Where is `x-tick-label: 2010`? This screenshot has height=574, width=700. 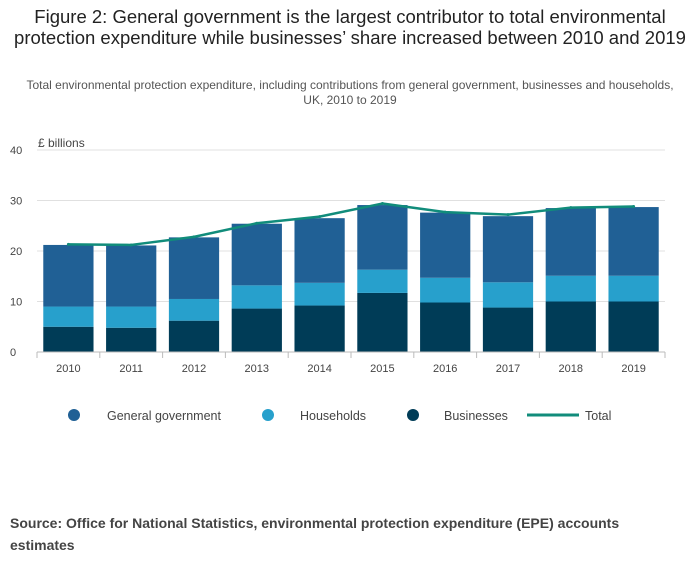 x-tick-label: 2010 is located at coordinates (68, 369).